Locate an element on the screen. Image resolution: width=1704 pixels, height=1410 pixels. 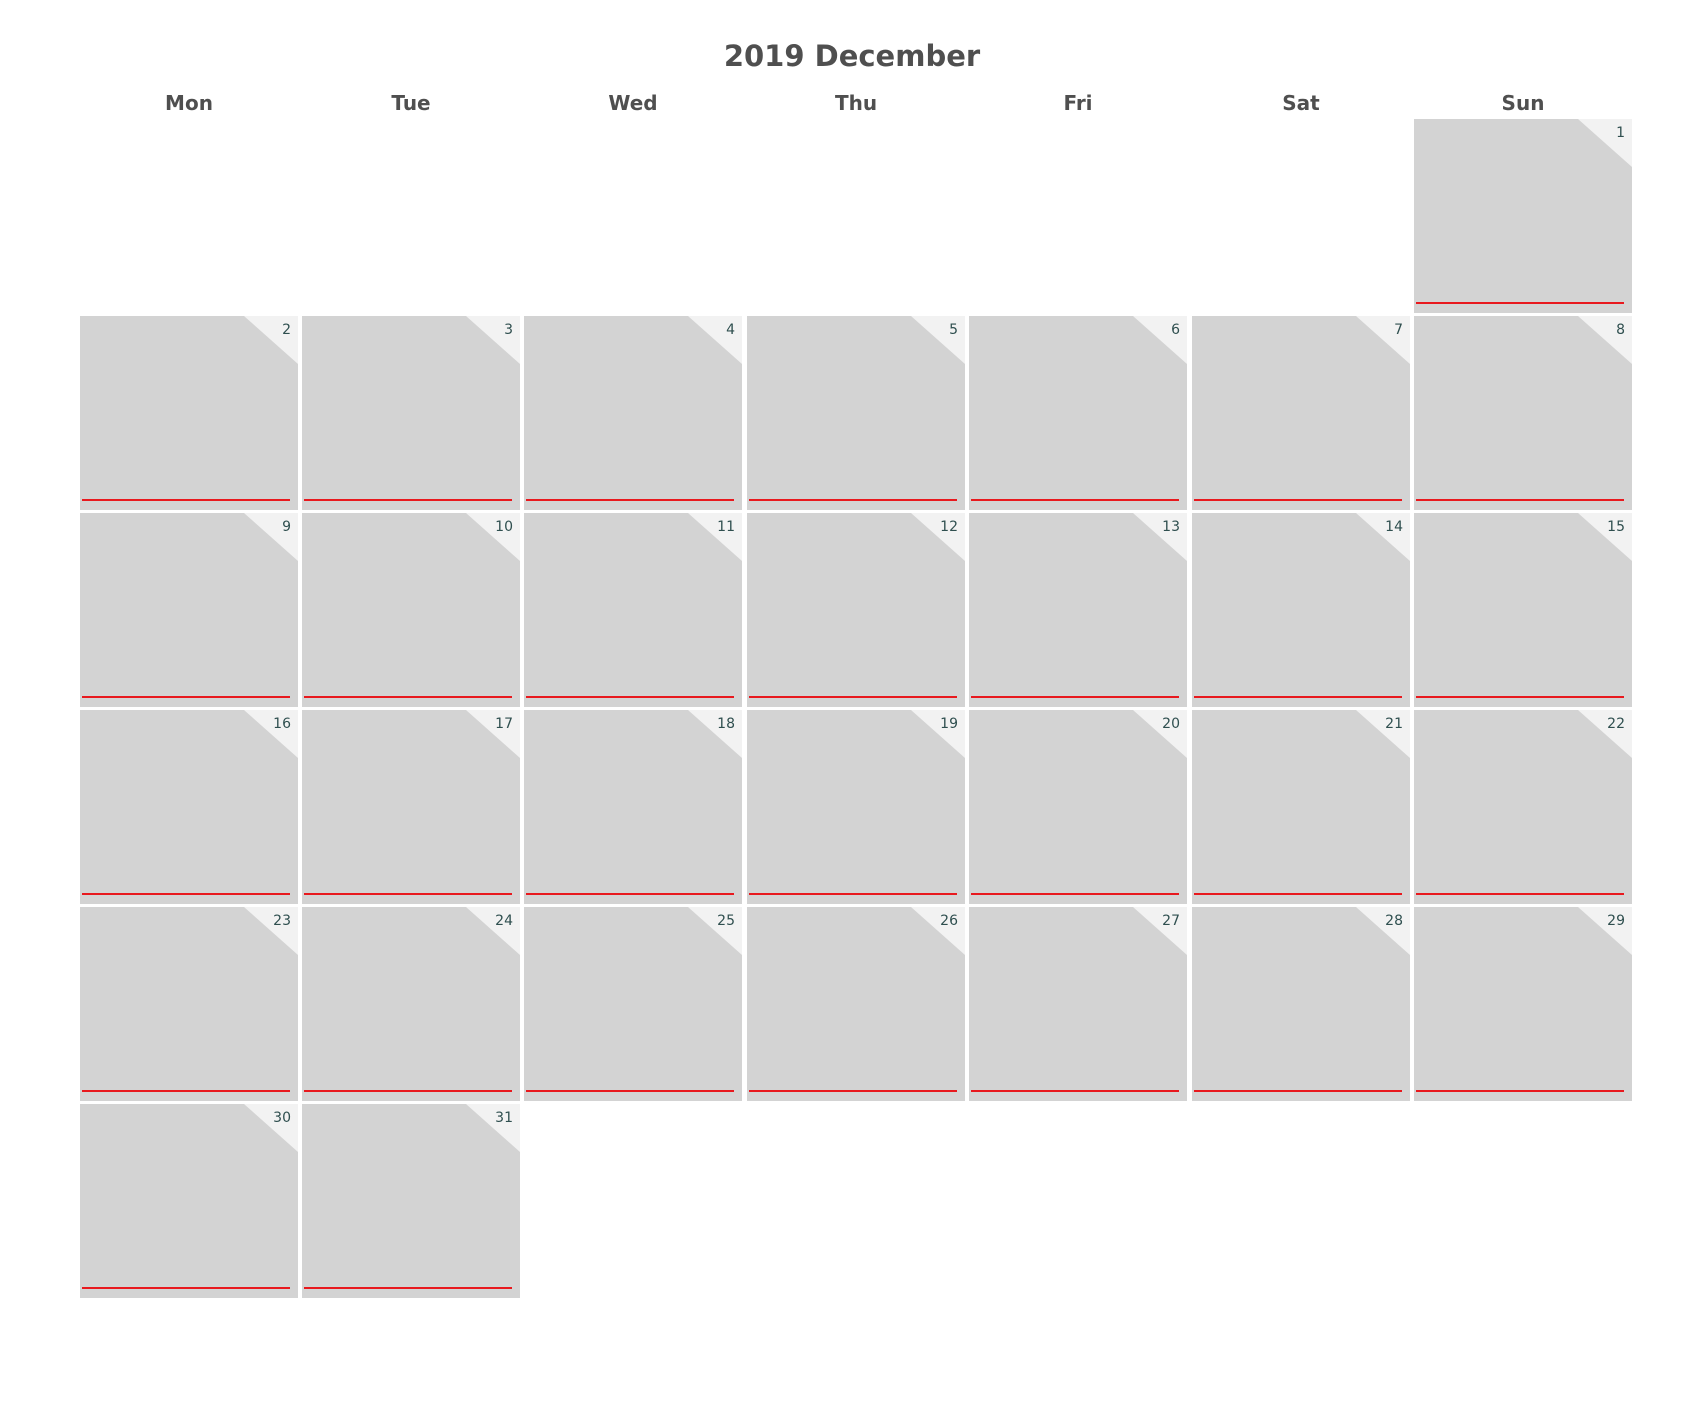
day-number: 15 is located at coordinates (1616, 527).